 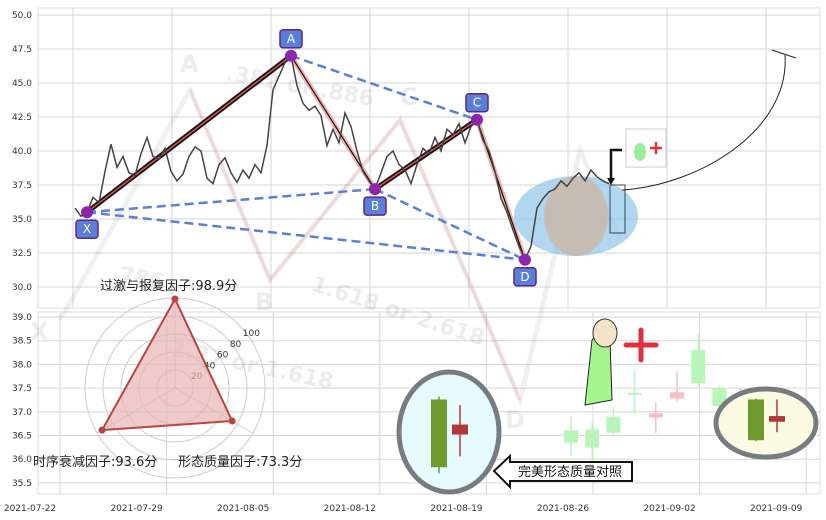 I want to click on perfect-pattern-oval, so click(x=449, y=432).